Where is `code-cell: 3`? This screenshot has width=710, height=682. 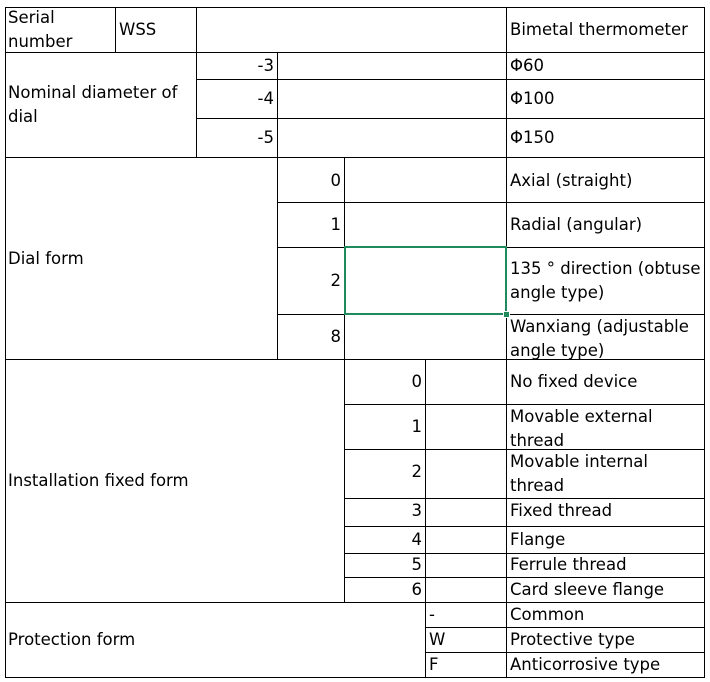
code-cell: 3 is located at coordinates (417, 510).